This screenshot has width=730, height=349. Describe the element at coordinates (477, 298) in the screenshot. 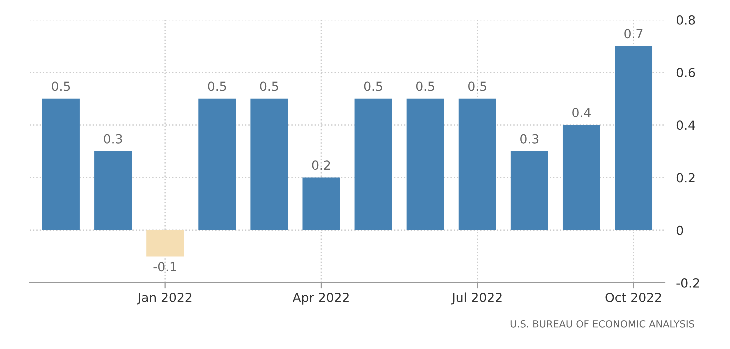

I see `x-tick-label: Jul 2022` at that location.